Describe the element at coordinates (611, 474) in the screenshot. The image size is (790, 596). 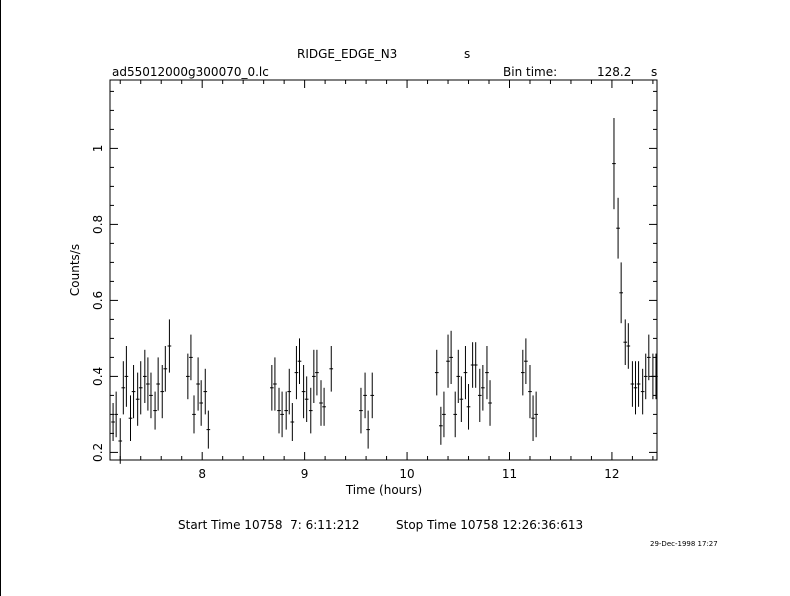
I see `x-tick-label: 12` at that location.